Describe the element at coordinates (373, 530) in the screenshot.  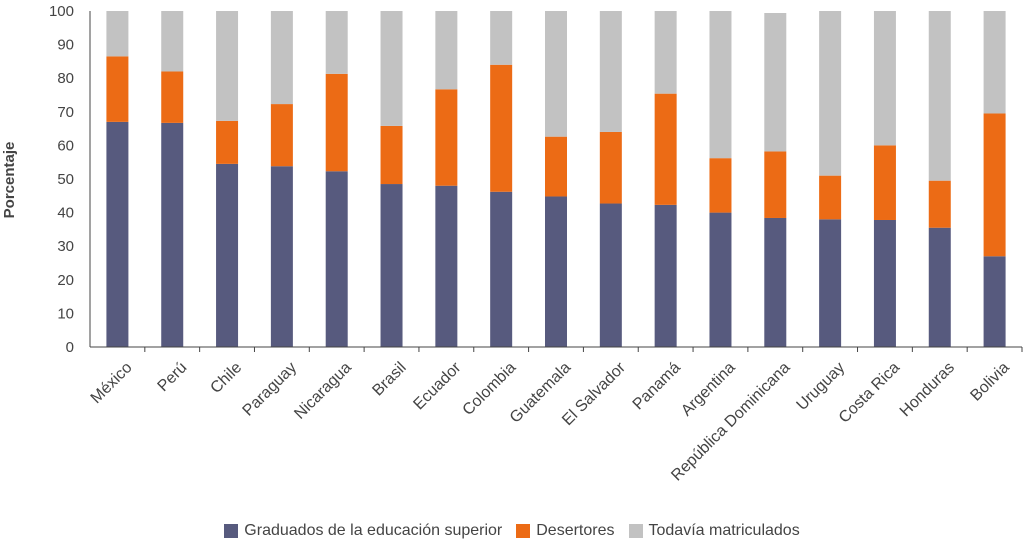
I see `legend-label: Graduados de la educación superior` at that location.